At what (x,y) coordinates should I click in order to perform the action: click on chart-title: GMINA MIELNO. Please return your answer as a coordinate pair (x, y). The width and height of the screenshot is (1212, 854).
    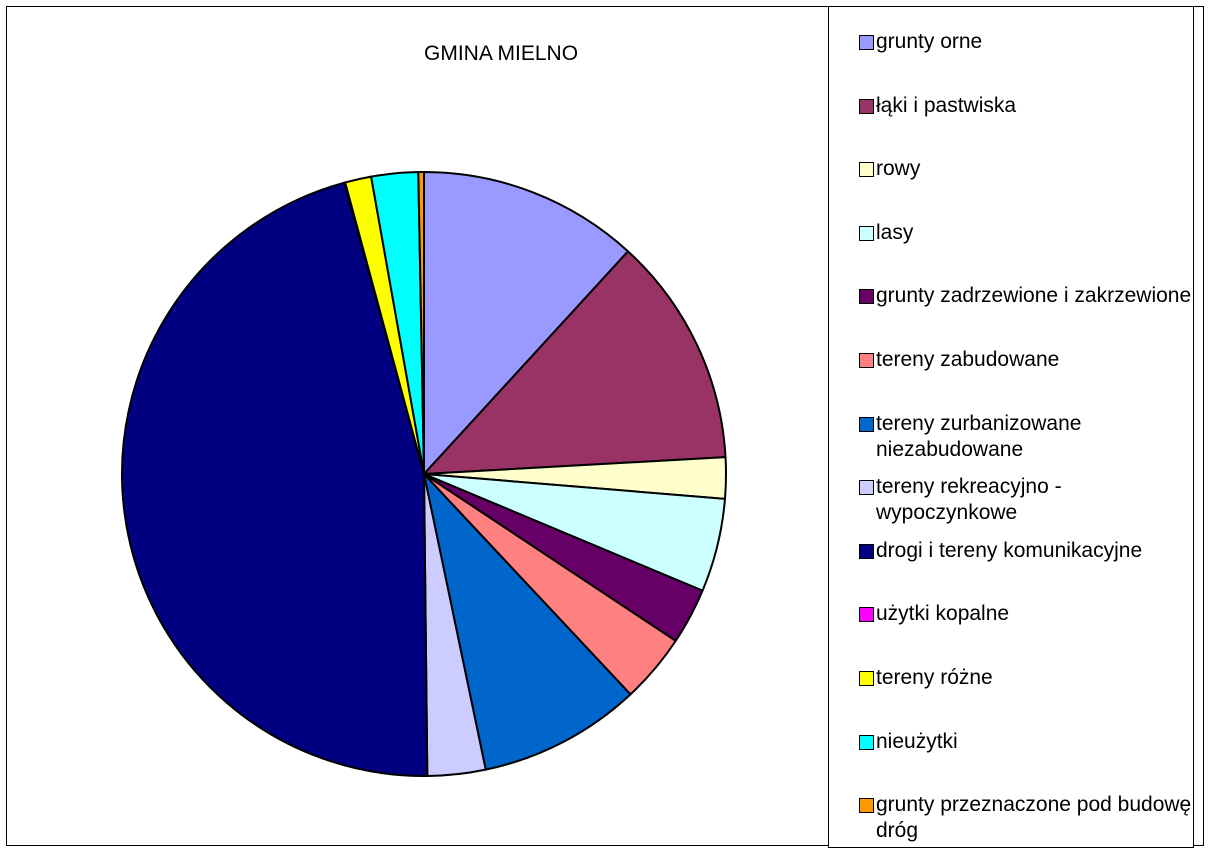
    Looking at the image, I should click on (501, 53).